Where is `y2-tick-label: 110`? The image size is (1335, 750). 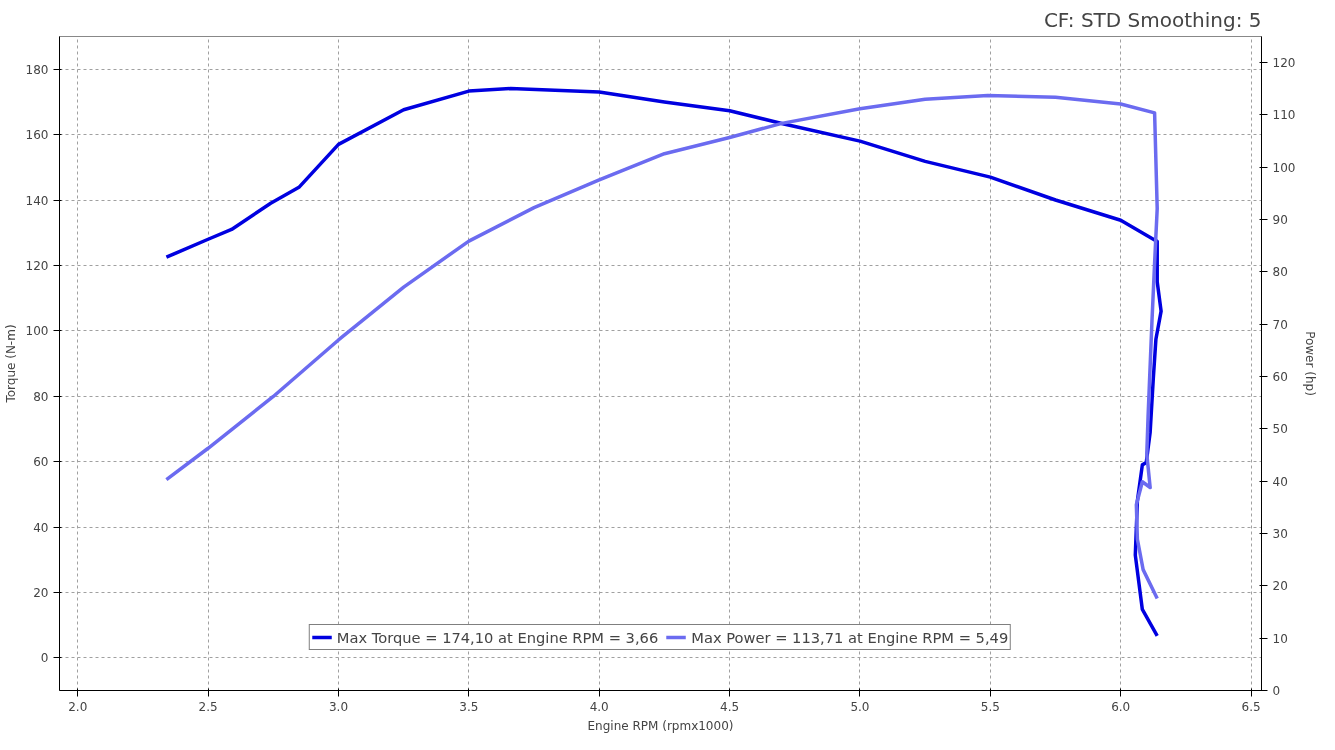
y2-tick-label: 110 is located at coordinates (1284, 115).